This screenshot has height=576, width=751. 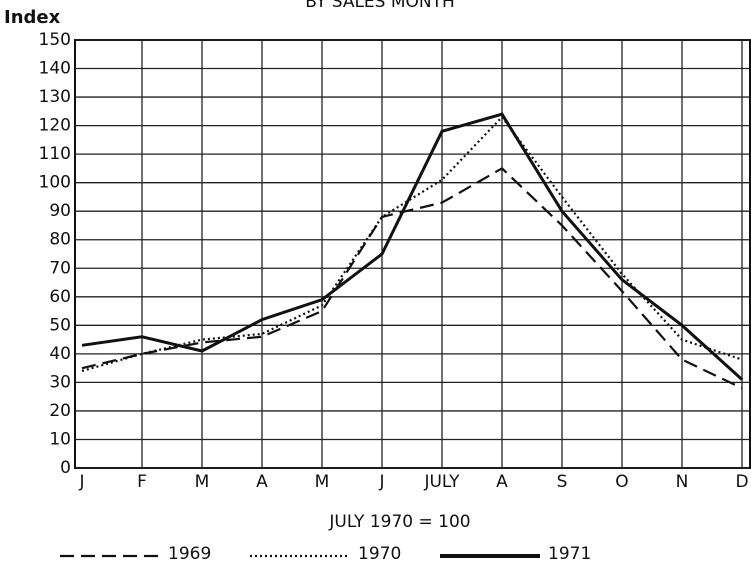 I want to click on x-tick-label: D, so click(x=741, y=482).